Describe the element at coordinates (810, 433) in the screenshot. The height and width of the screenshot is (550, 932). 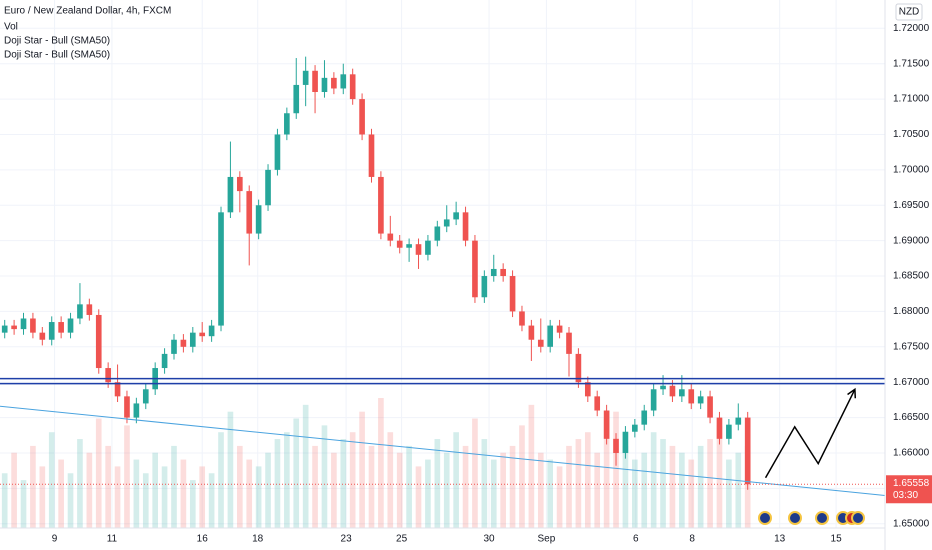
I see `projection-path` at that location.